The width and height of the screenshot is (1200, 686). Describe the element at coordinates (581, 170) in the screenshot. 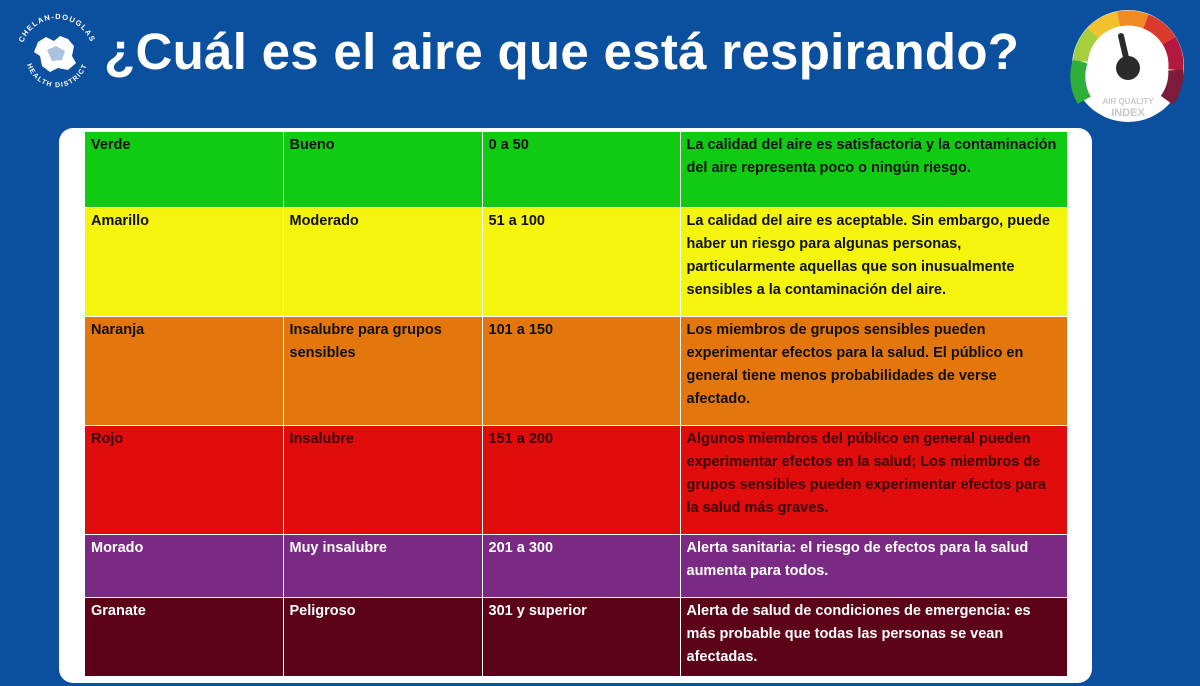

I see `range-cell: 0 a 50` at that location.